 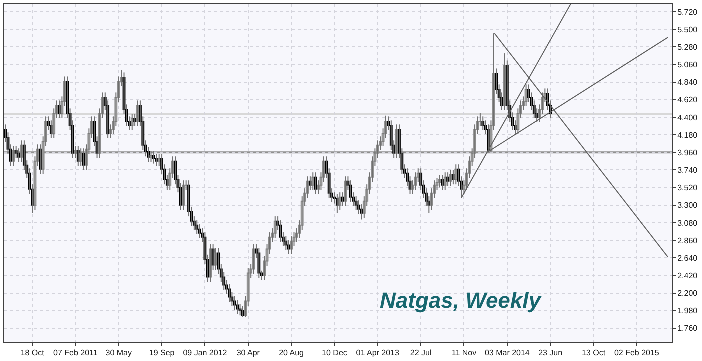 I want to click on x-tick-label: 18 Oct, so click(x=33, y=353).